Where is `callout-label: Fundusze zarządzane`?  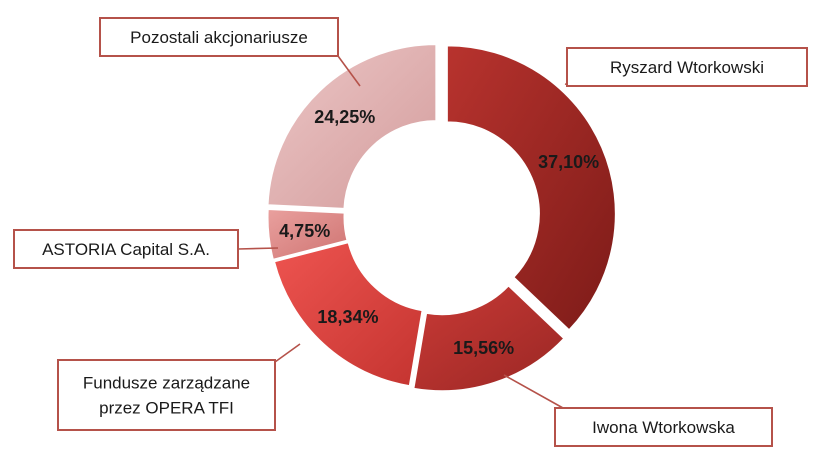
callout-label: Fundusze zarządzane is located at coordinates (166, 383).